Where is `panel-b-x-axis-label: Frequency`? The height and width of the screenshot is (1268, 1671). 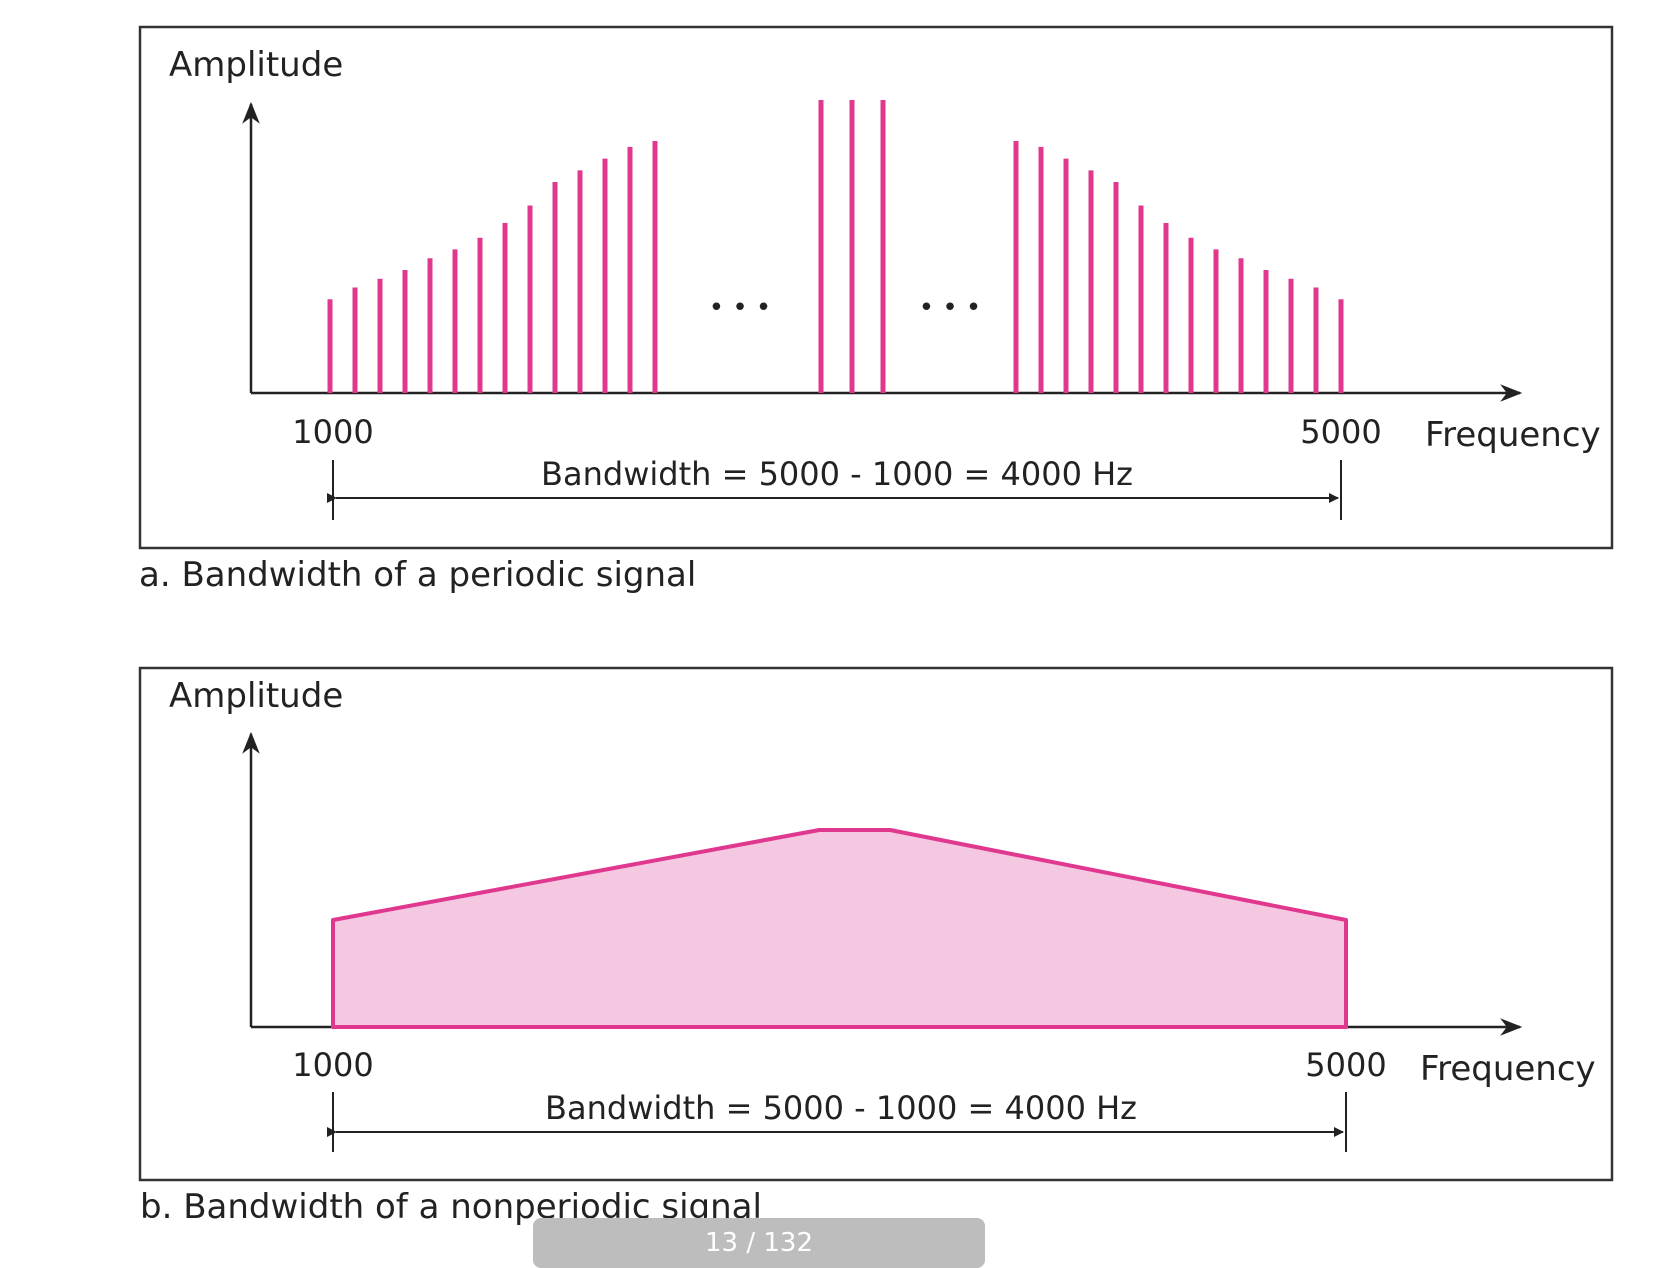 panel-b-x-axis-label: Frequency is located at coordinates (1508, 1069).